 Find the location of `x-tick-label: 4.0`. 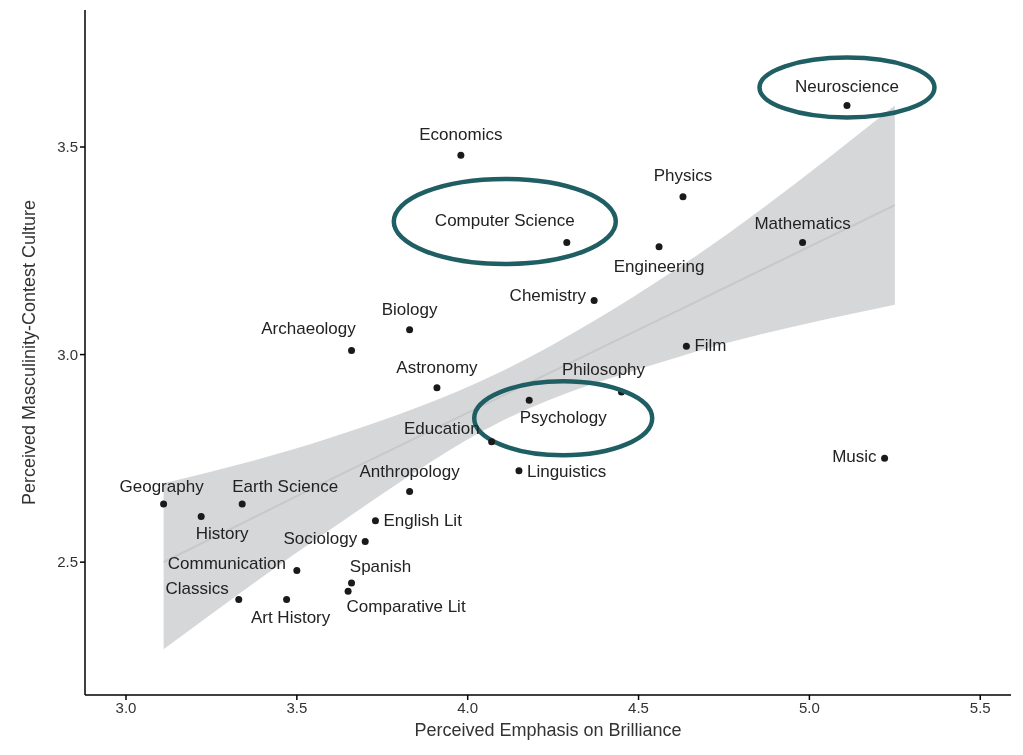

x-tick-label: 4.0 is located at coordinates (468, 707).